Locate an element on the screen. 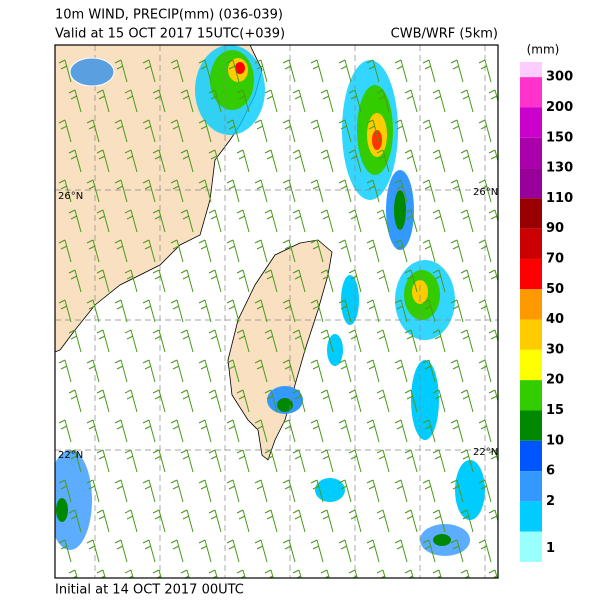 Image resolution: width=600 pixels, height=604 pixels. legend-label: 40 is located at coordinates (555, 319).